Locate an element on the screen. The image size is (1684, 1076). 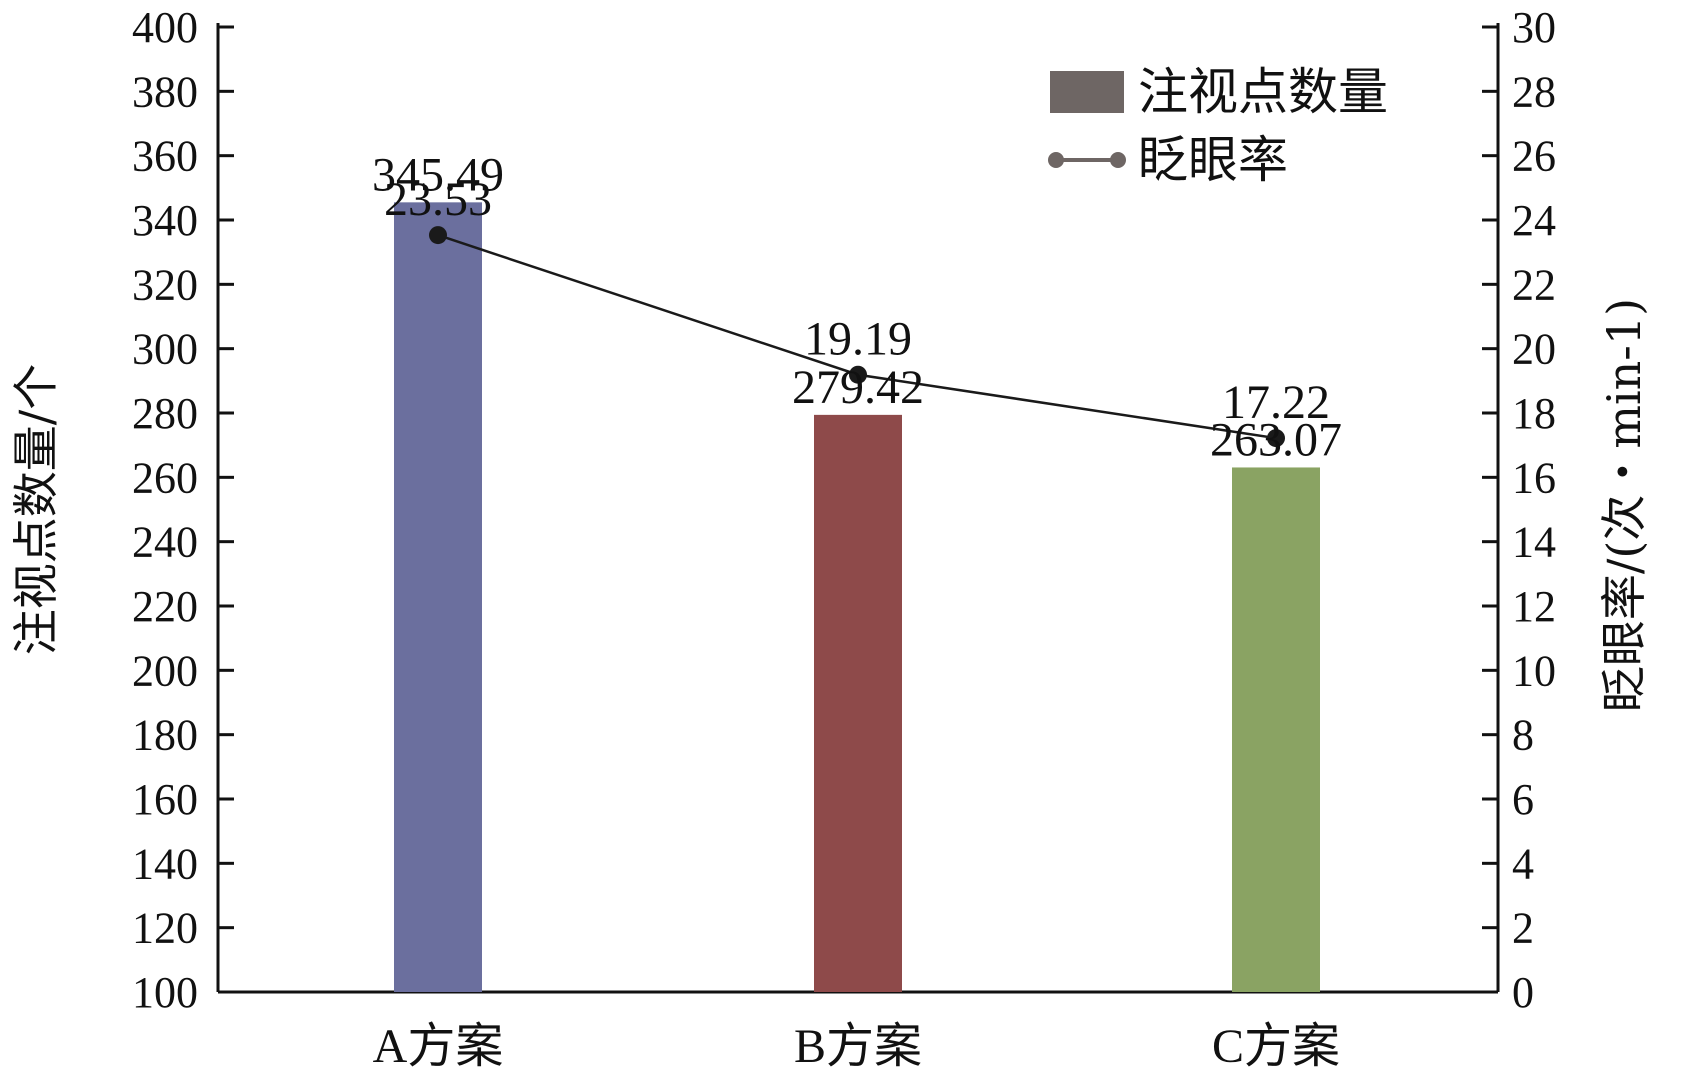
line-value-label: 19.19 is located at coordinates (858, 339).